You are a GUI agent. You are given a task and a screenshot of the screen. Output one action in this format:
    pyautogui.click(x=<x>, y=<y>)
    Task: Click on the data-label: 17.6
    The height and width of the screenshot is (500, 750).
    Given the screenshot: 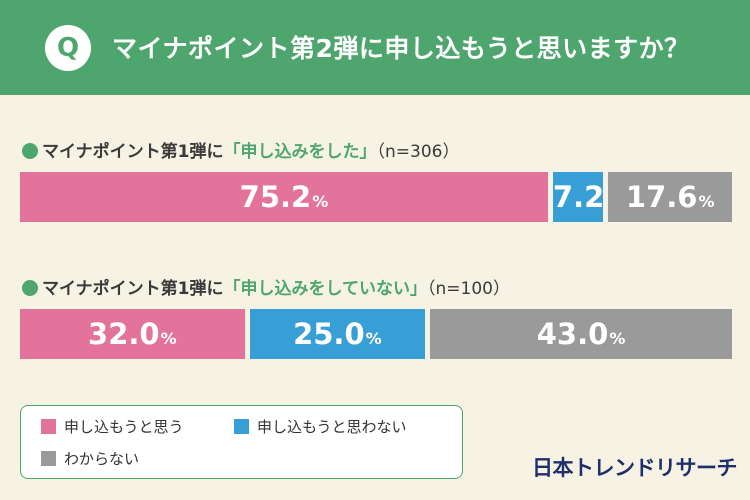 What is the action you would take?
    pyautogui.click(x=661, y=197)
    